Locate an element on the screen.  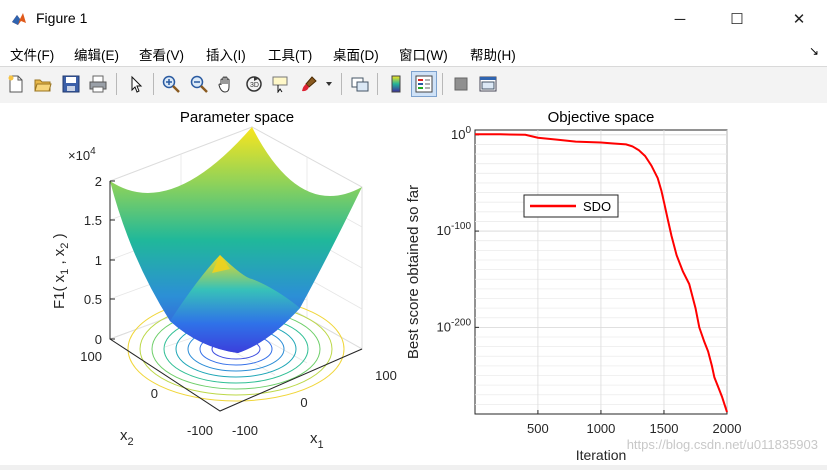
x1-tick: 0 is located at coordinates (303, 402).